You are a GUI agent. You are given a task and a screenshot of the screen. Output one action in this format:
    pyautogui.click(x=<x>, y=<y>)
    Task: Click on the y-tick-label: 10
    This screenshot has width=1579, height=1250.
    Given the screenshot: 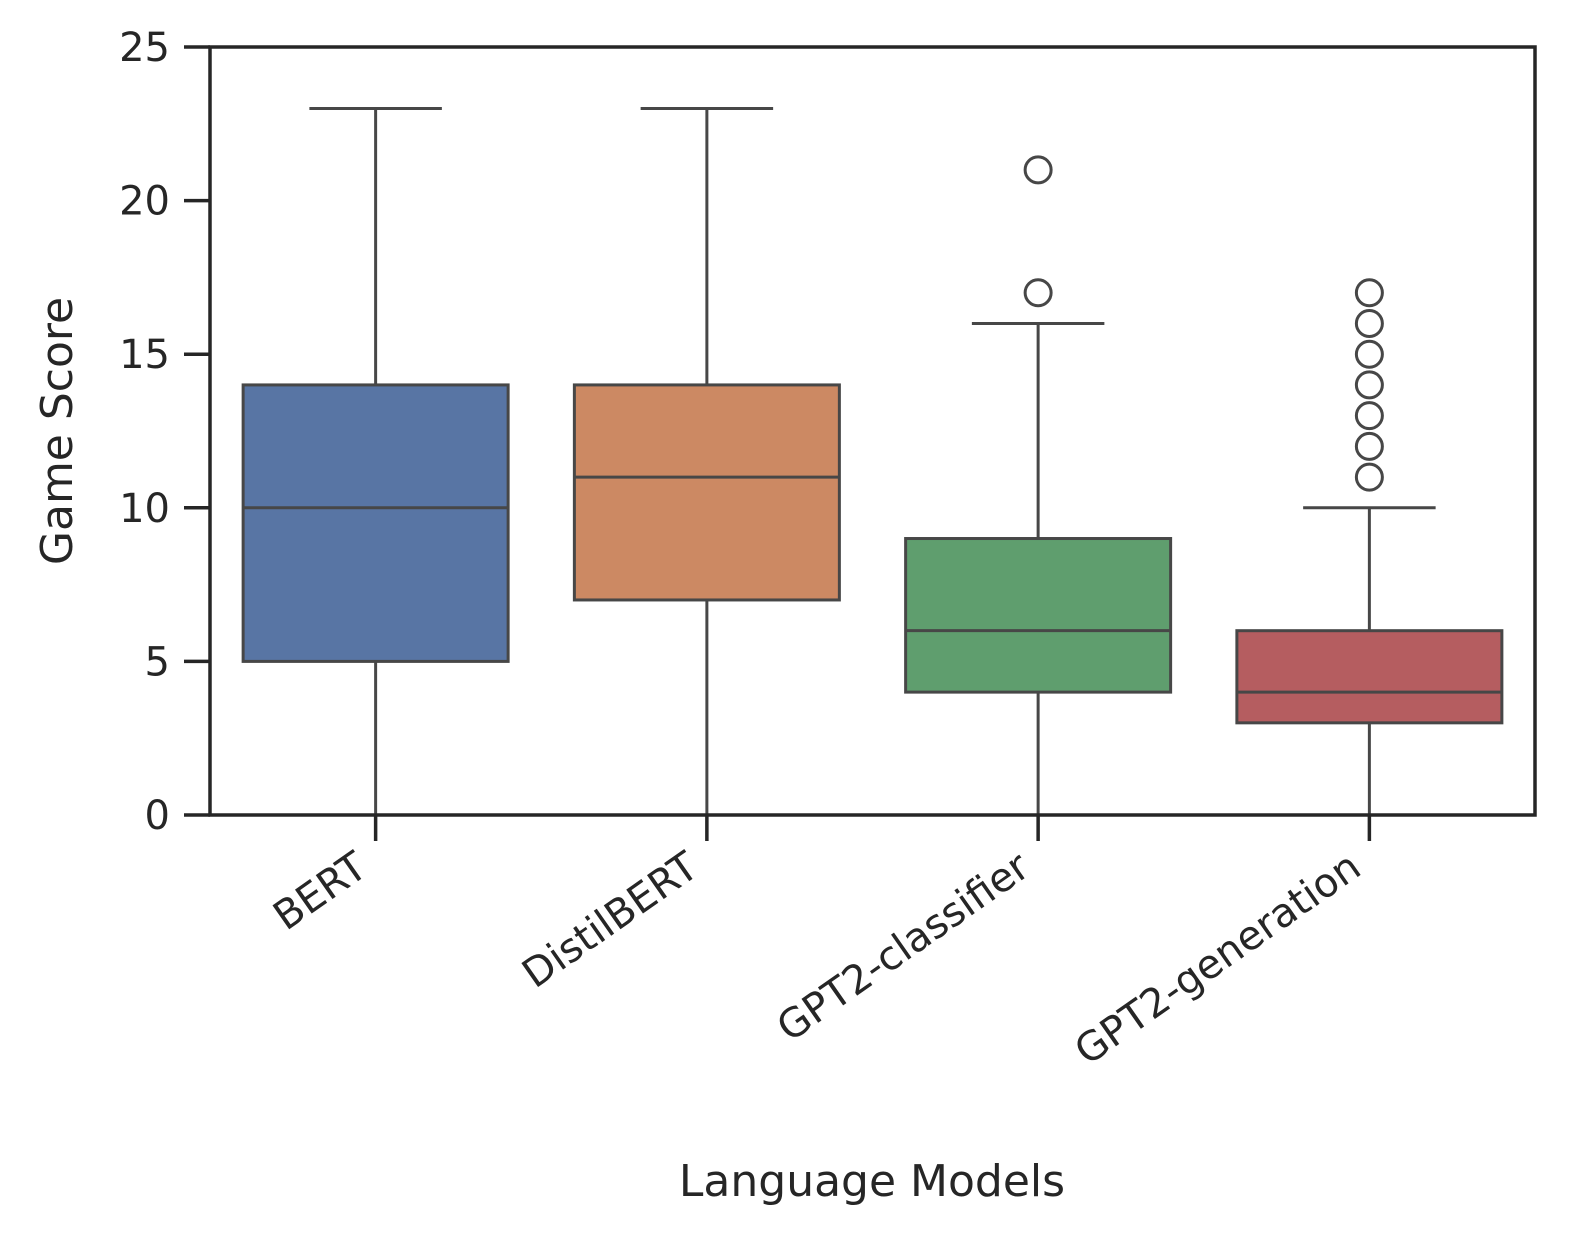 What is the action you would take?
    pyautogui.click(x=144, y=509)
    